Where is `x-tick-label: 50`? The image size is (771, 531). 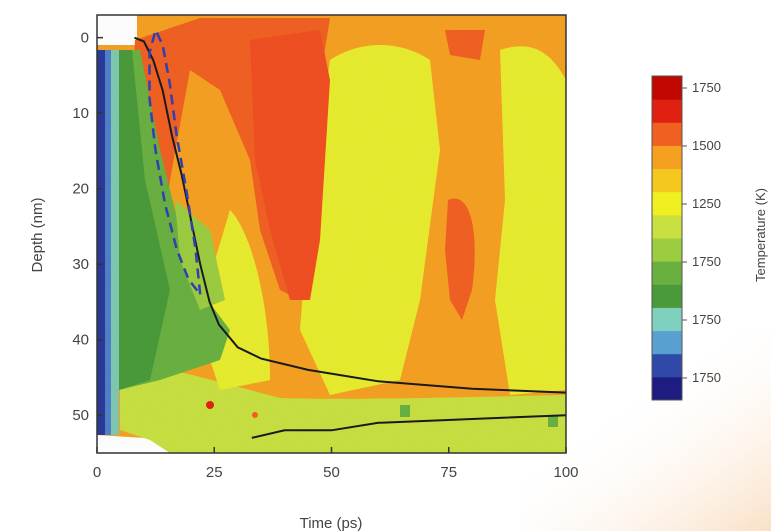
x-tick-label: 50 is located at coordinates (331, 472).